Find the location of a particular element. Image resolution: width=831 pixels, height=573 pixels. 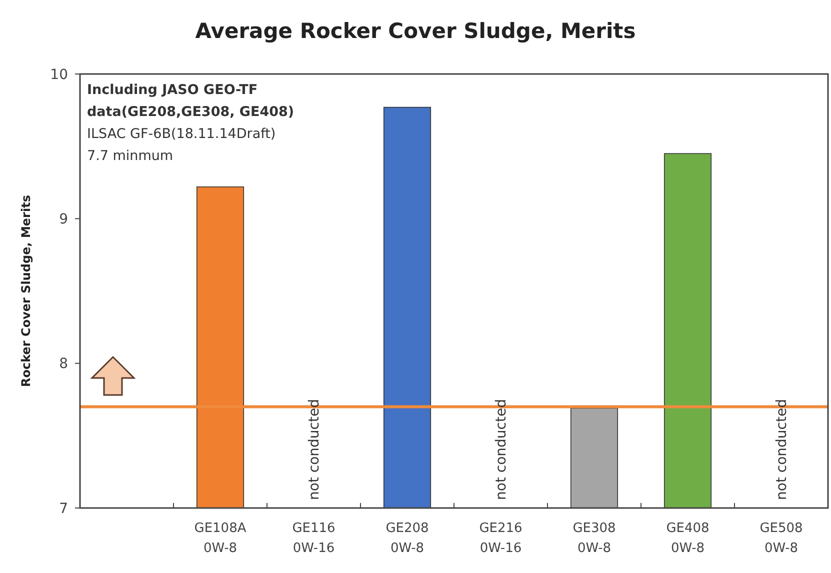

x-tick-label: GE216 0W-16 is located at coordinates (500, 538).